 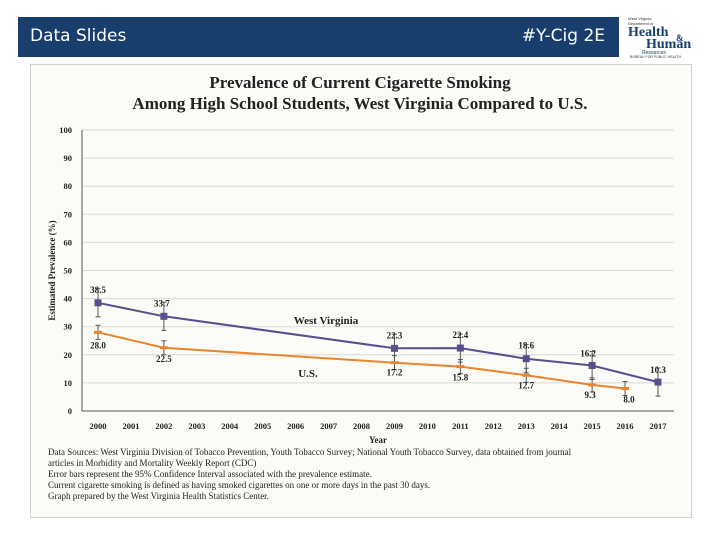 I want to click on y-tick-label: 90, so click(x=68, y=158).